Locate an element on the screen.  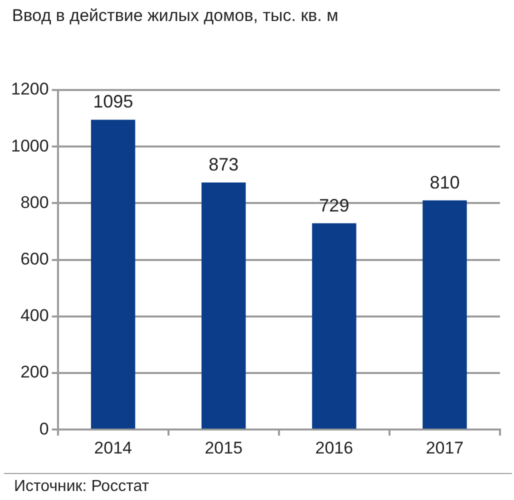
text: Источник: Росстат is located at coordinates (82, 487).